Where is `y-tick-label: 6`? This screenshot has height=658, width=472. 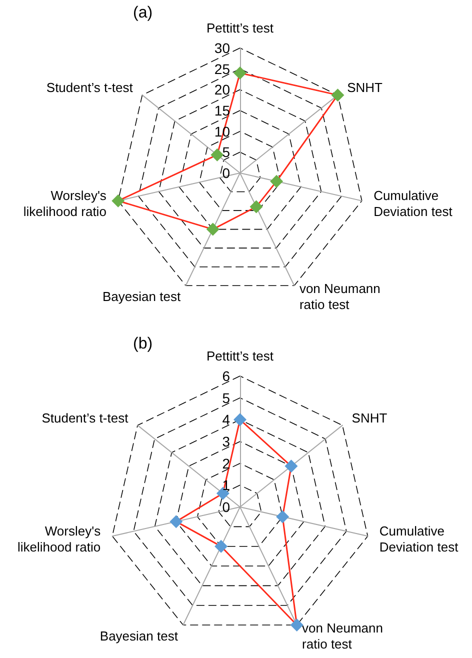 y-tick-label: 6 is located at coordinates (226, 376).